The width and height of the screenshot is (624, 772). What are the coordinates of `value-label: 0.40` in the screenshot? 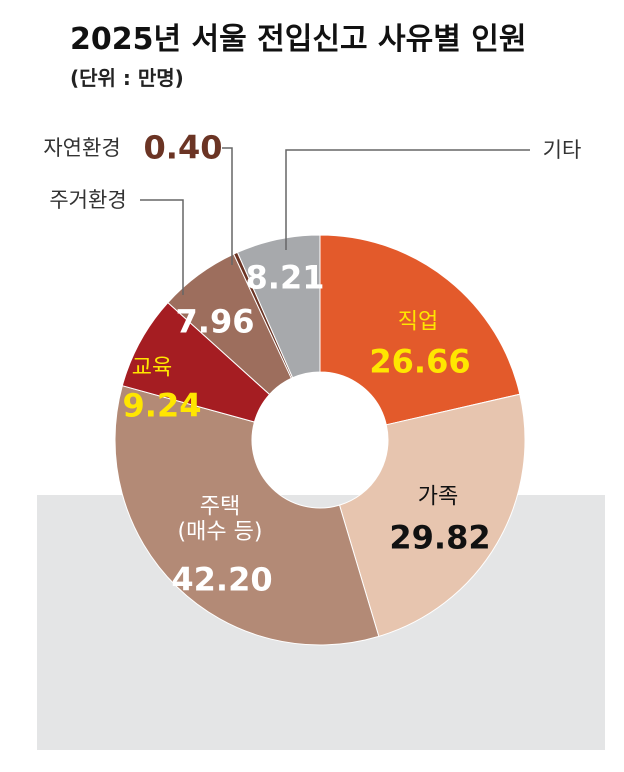 It's located at (183, 147).